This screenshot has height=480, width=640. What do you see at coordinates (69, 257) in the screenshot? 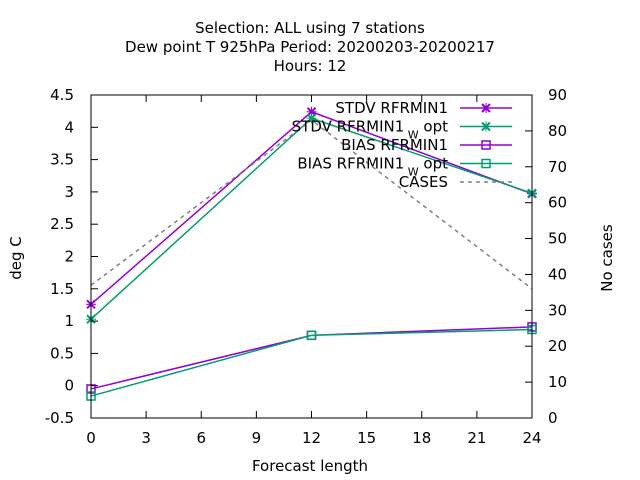
I see `y-tick-label: 2` at bounding box center [69, 257].